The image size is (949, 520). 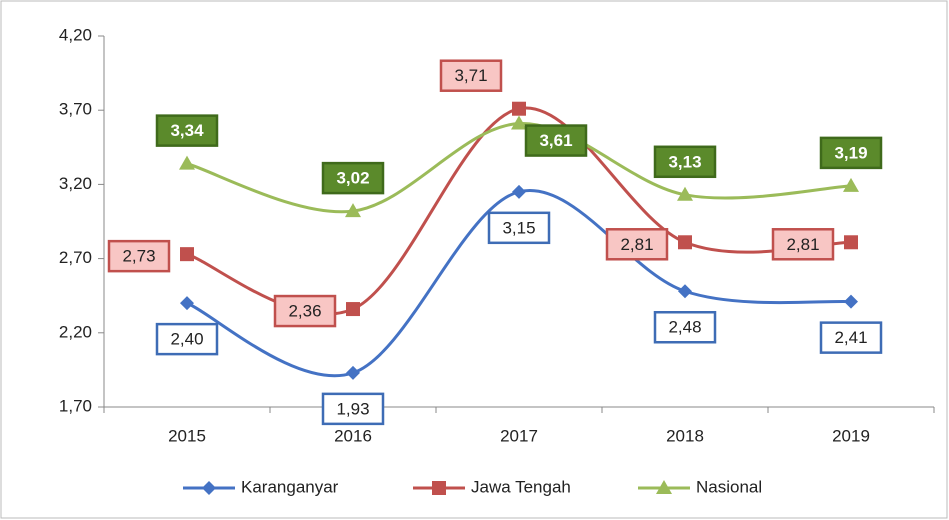 I want to click on x-tick-label: 2018, so click(x=685, y=435).